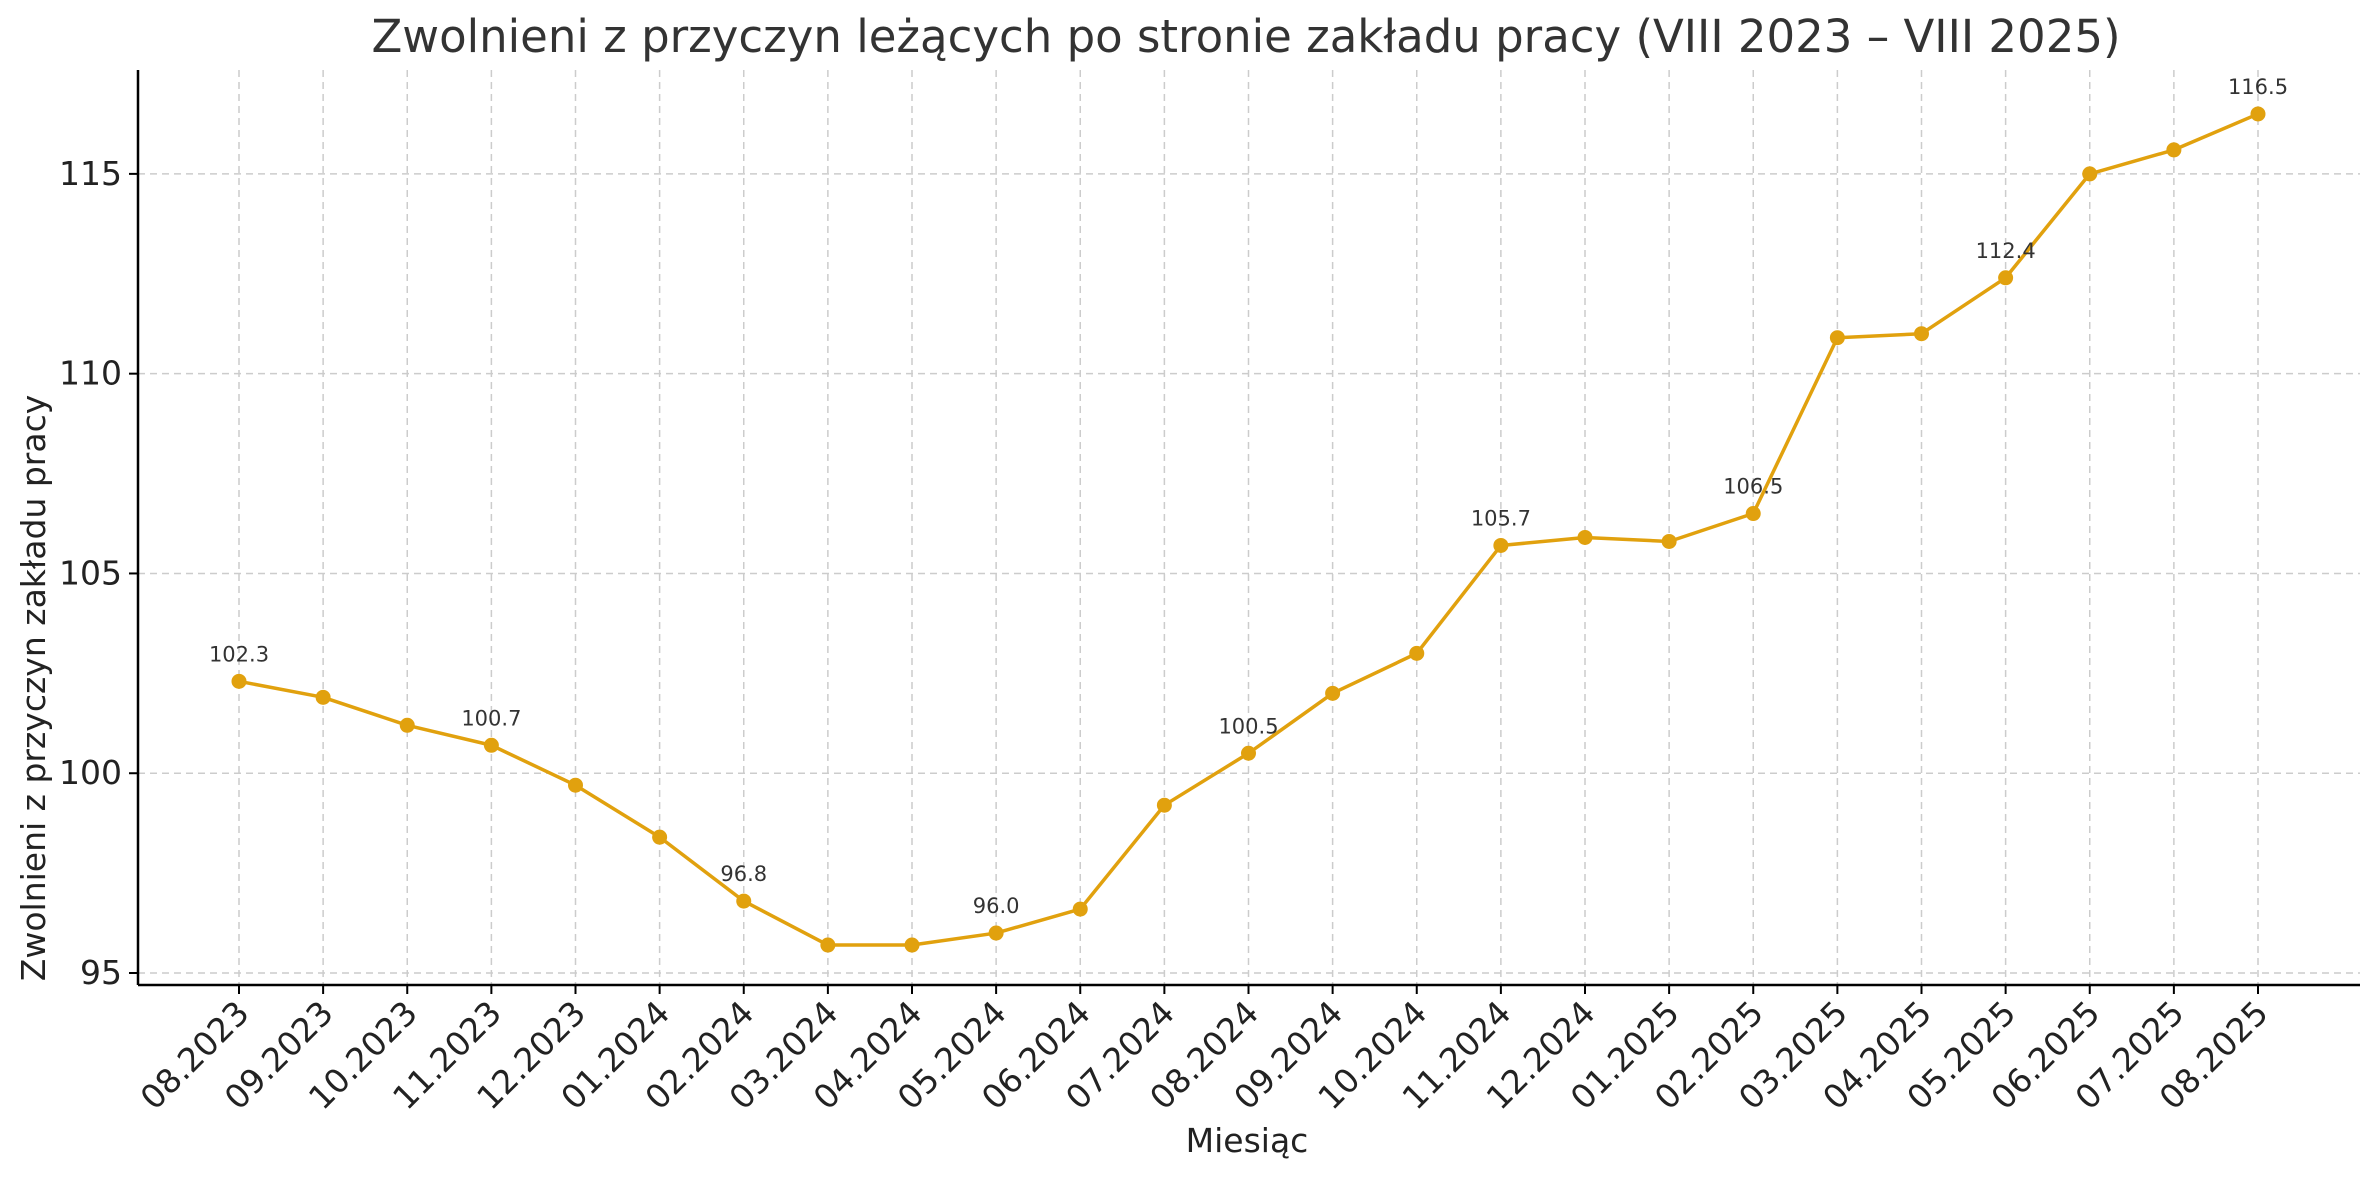 The image size is (2379, 1184). I want to click on data-label: 116.5, so click(2258, 87).